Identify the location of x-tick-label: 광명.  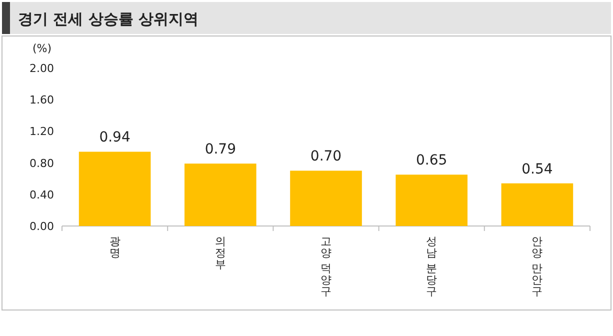
(114, 247).